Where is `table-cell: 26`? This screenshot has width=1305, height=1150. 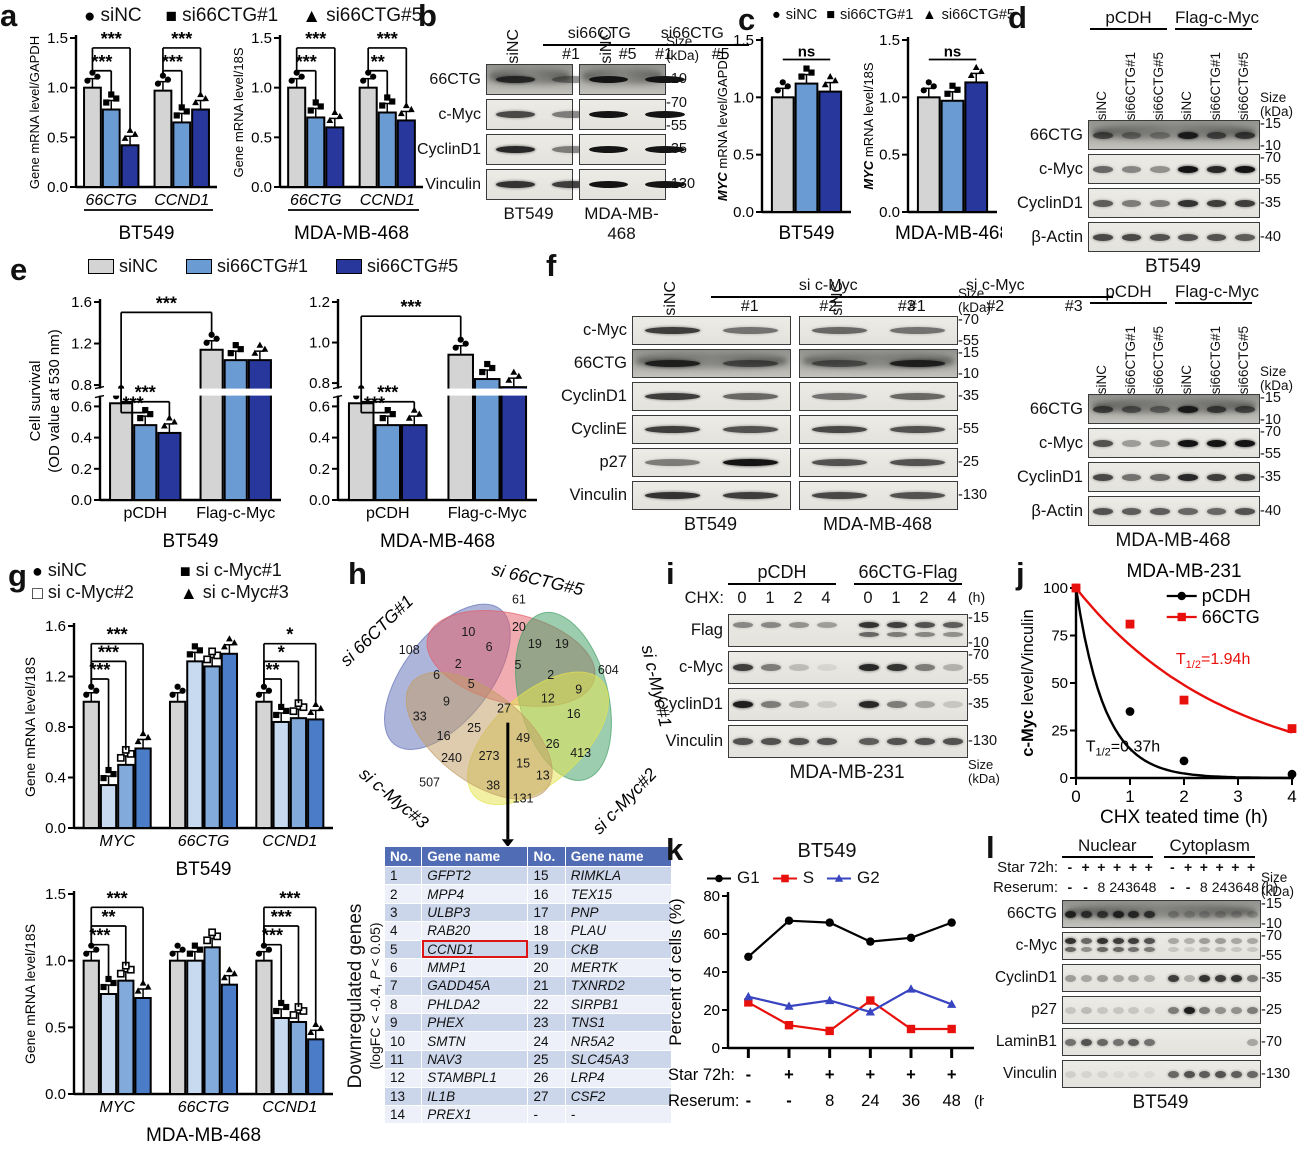
table-cell: 26 is located at coordinates (546, 1078).